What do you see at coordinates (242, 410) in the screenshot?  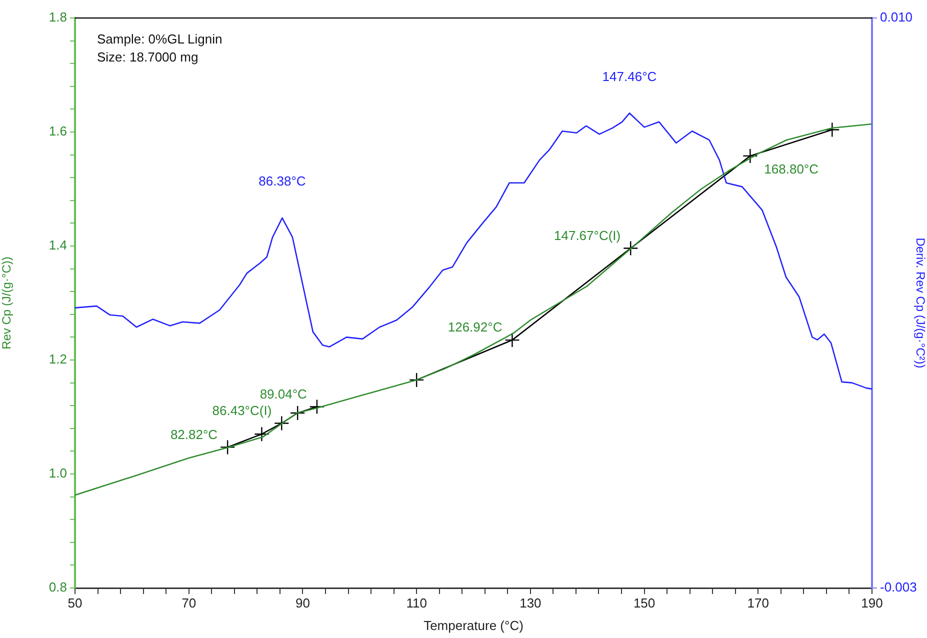 I see `annotation: 86.43°C(I)` at bounding box center [242, 410].